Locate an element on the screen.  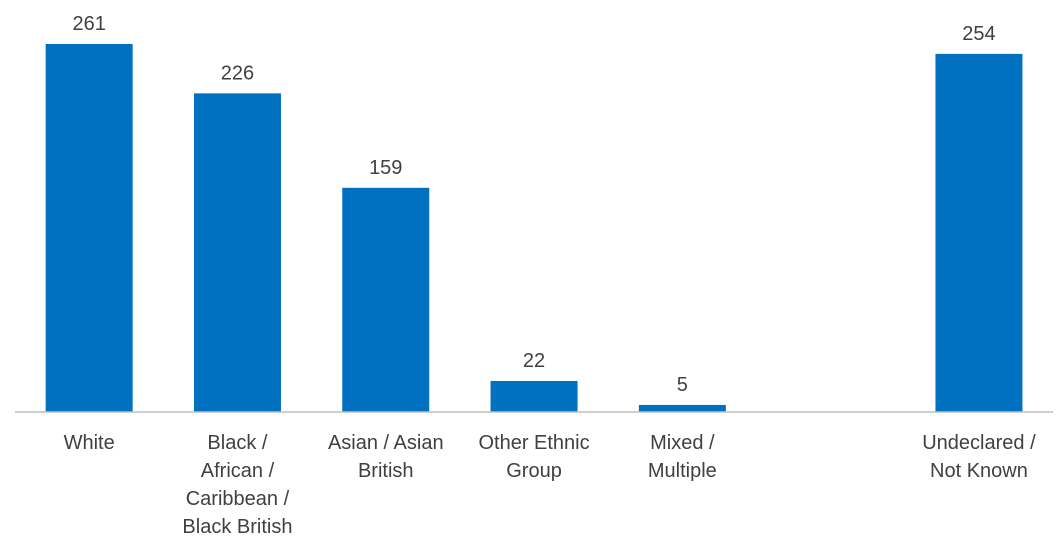
category-label-line: Caribbean / is located at coordinates (238, 499).